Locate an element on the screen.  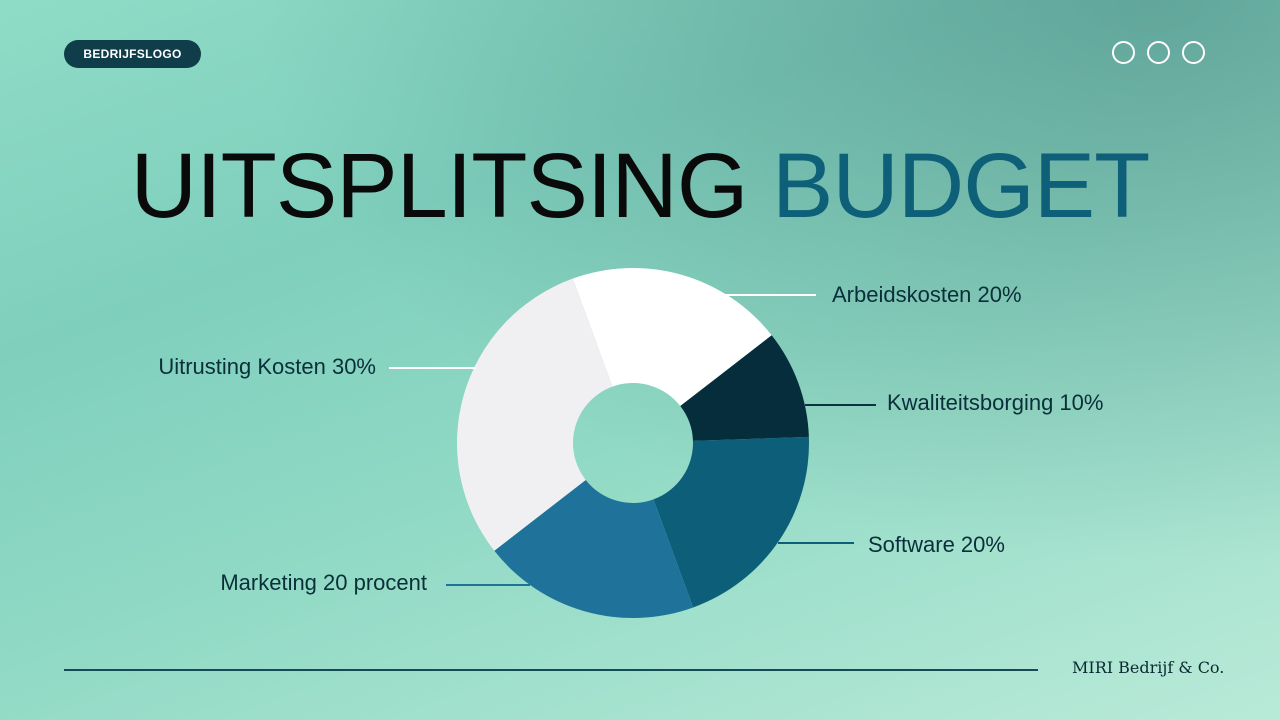
title-part-2: BUDGET is located at coordinates (960, 186).